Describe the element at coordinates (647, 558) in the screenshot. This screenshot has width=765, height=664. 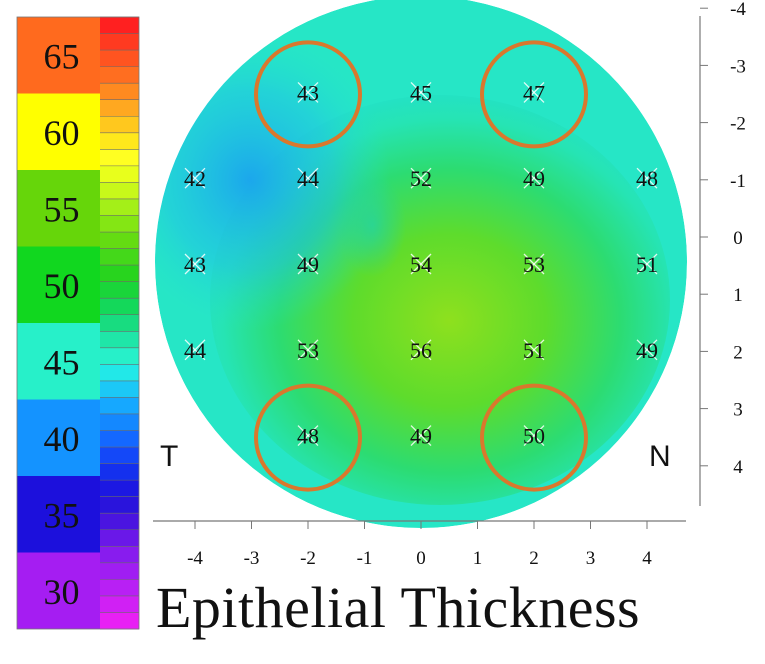
I see `x-tick-label: 4` at that location.